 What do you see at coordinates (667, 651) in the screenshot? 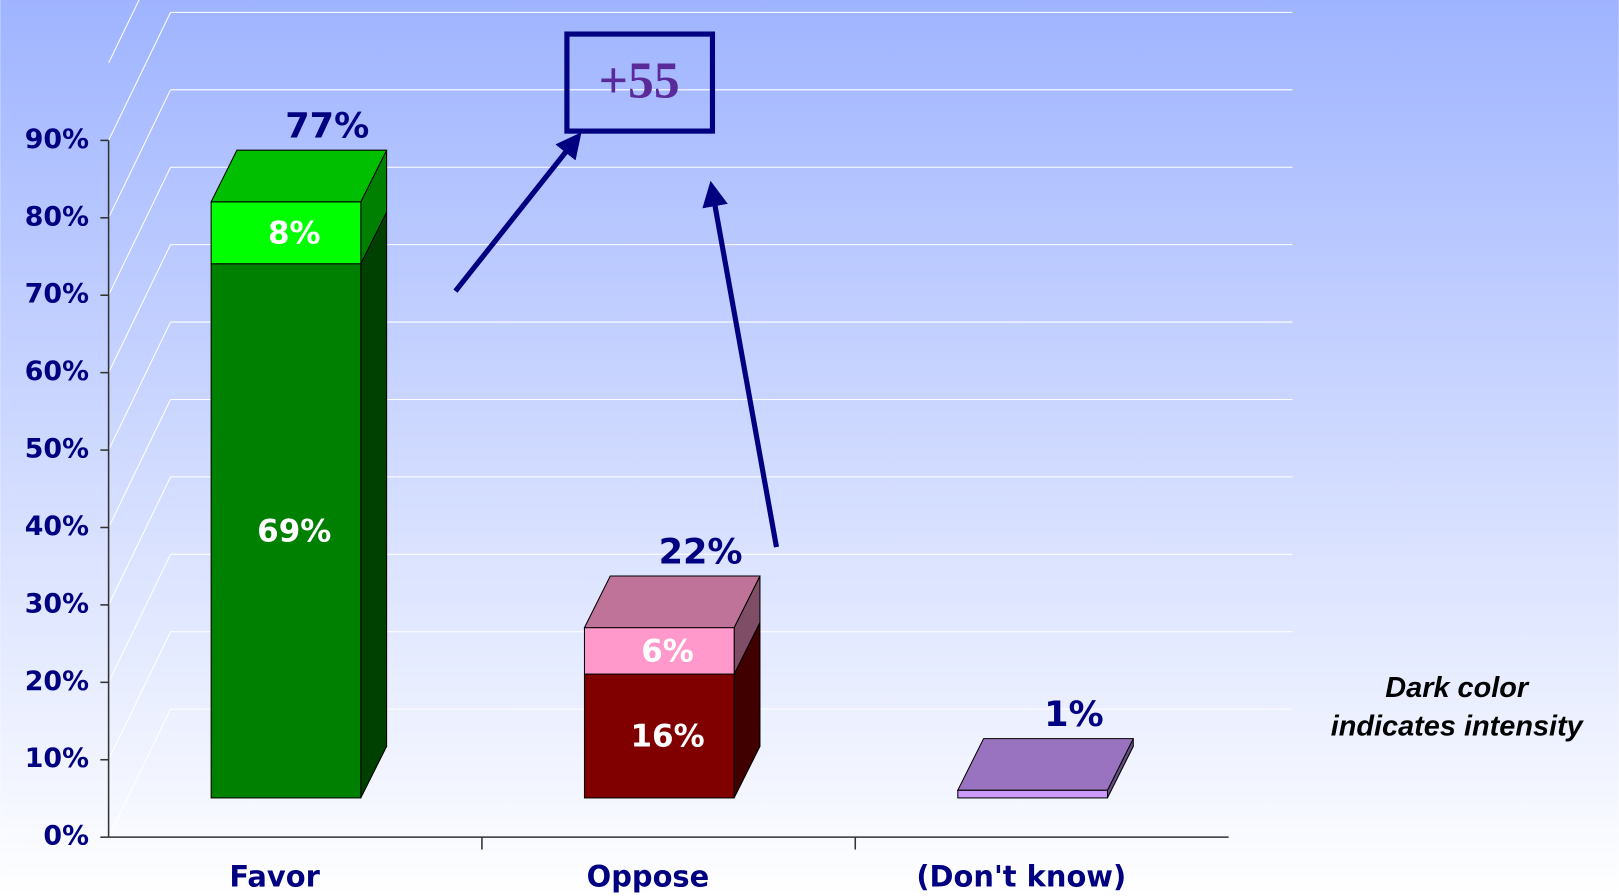
I see `value-label: 6%` at bounding box center [667, 651].